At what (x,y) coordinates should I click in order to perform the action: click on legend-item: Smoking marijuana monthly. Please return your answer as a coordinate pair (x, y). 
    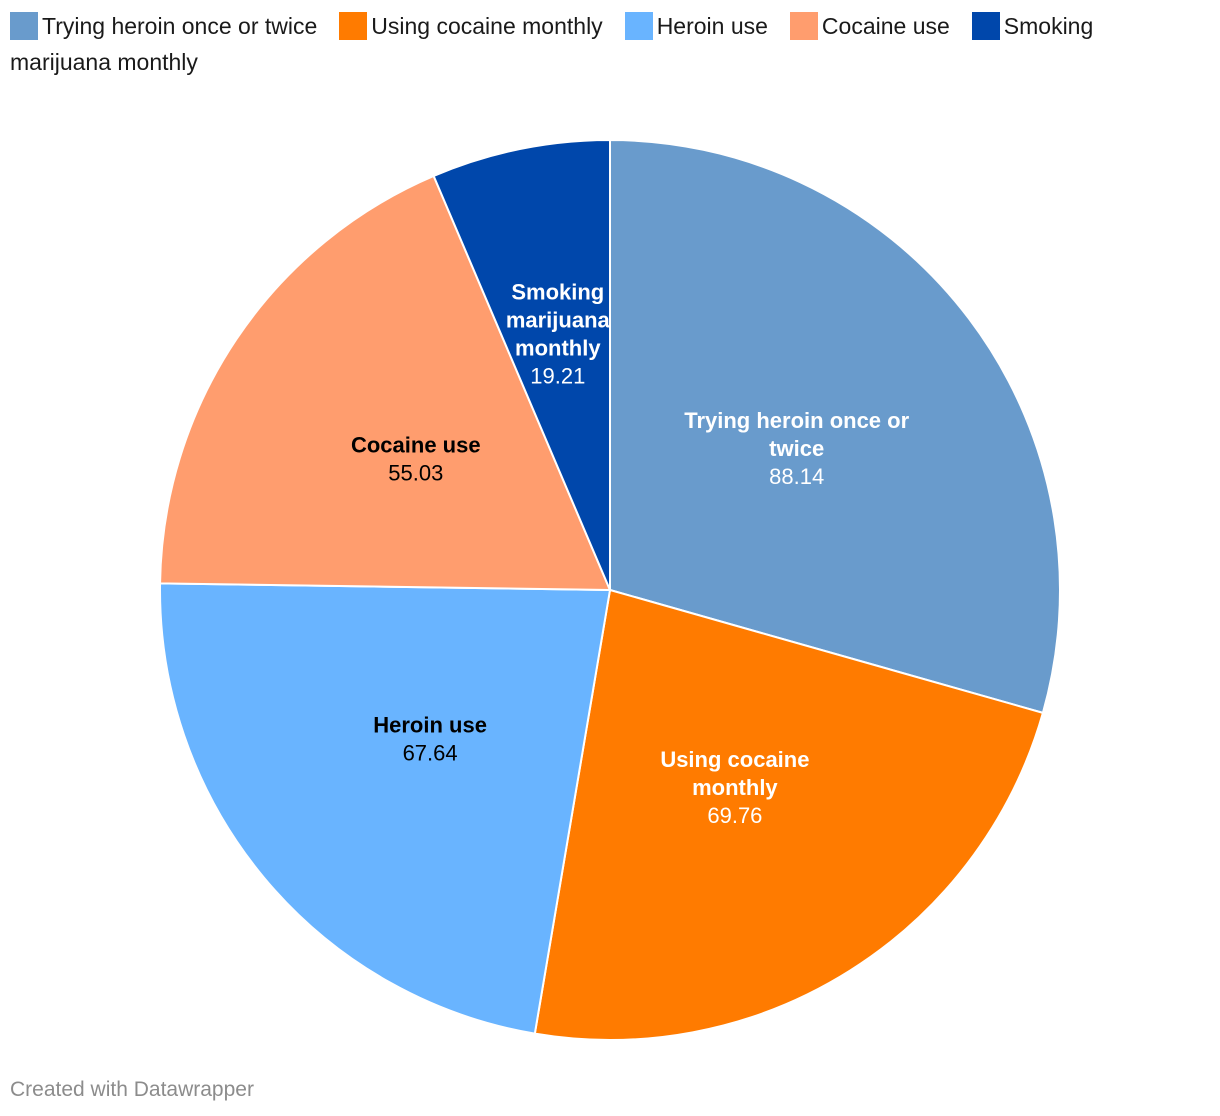
    Looking at the image, I should click on (552, 43).